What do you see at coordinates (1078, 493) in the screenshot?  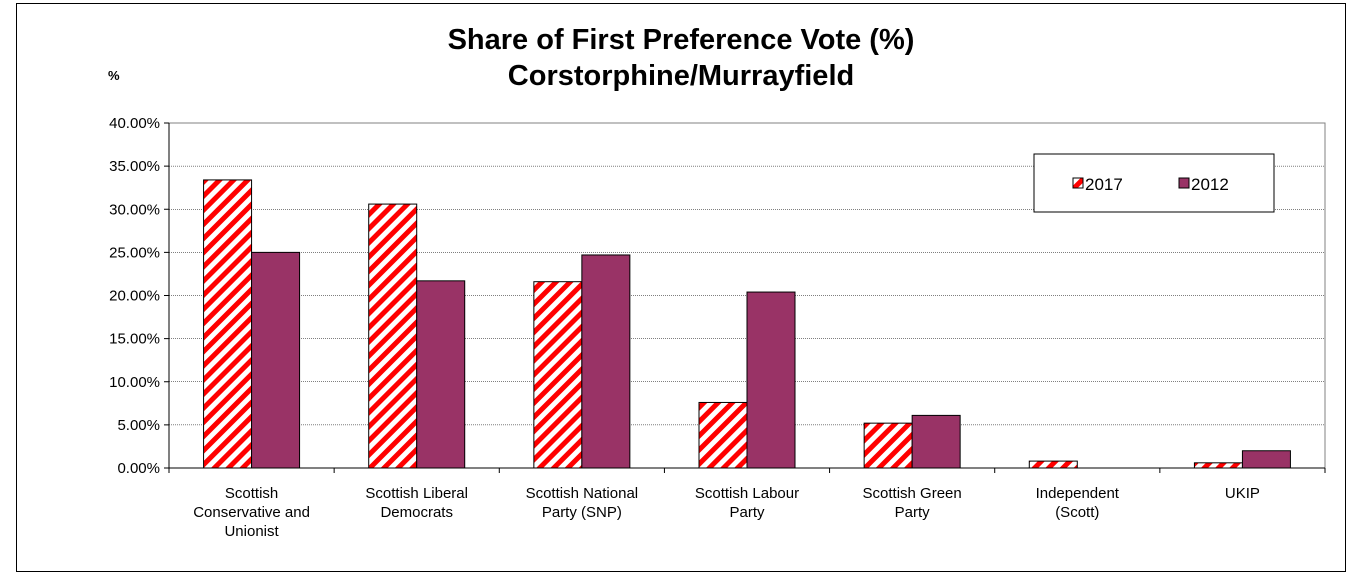 I see `x-category-label: Independent` at bounding box center [1078, 493].